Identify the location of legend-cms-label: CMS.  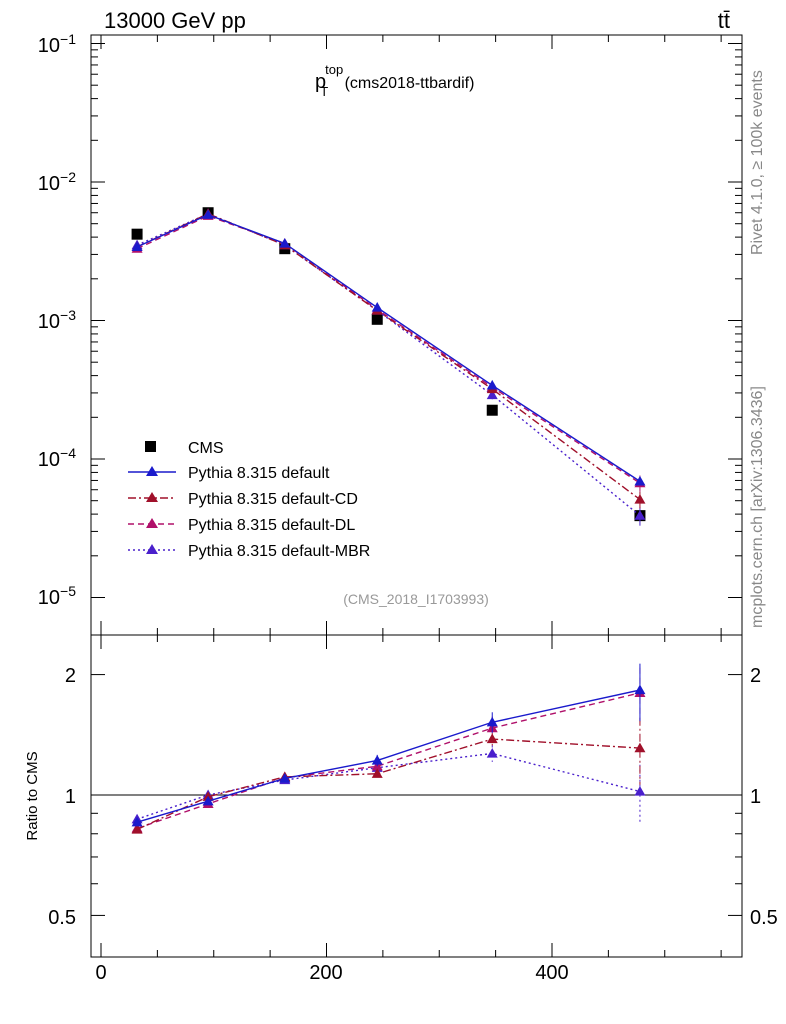
(206, 448).